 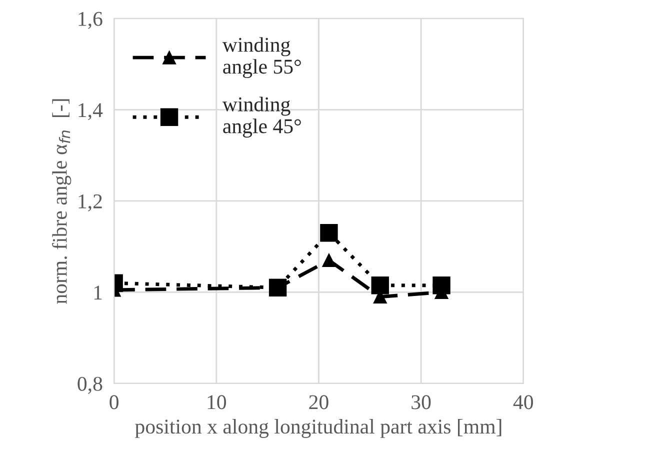 I want to click on legend-label: winding angle 45°, so click(x=261, y=117).